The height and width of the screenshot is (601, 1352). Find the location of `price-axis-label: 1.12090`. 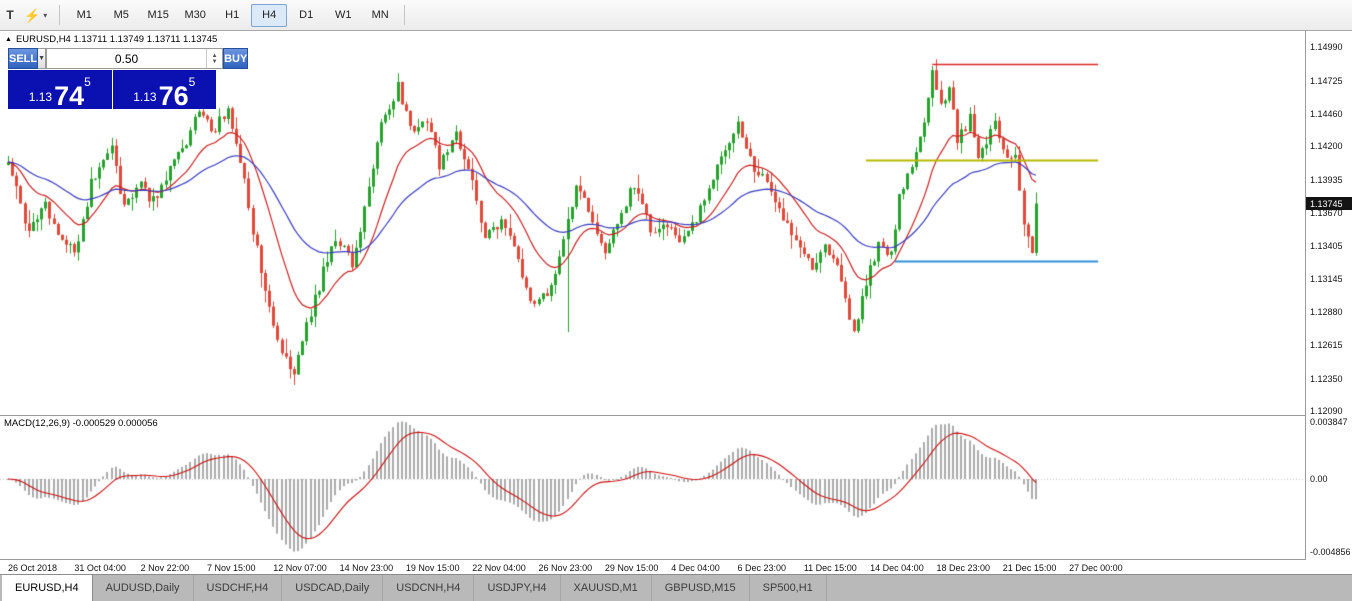

price-axis-label: 1.12090 is located at coordinates (1326, 411).